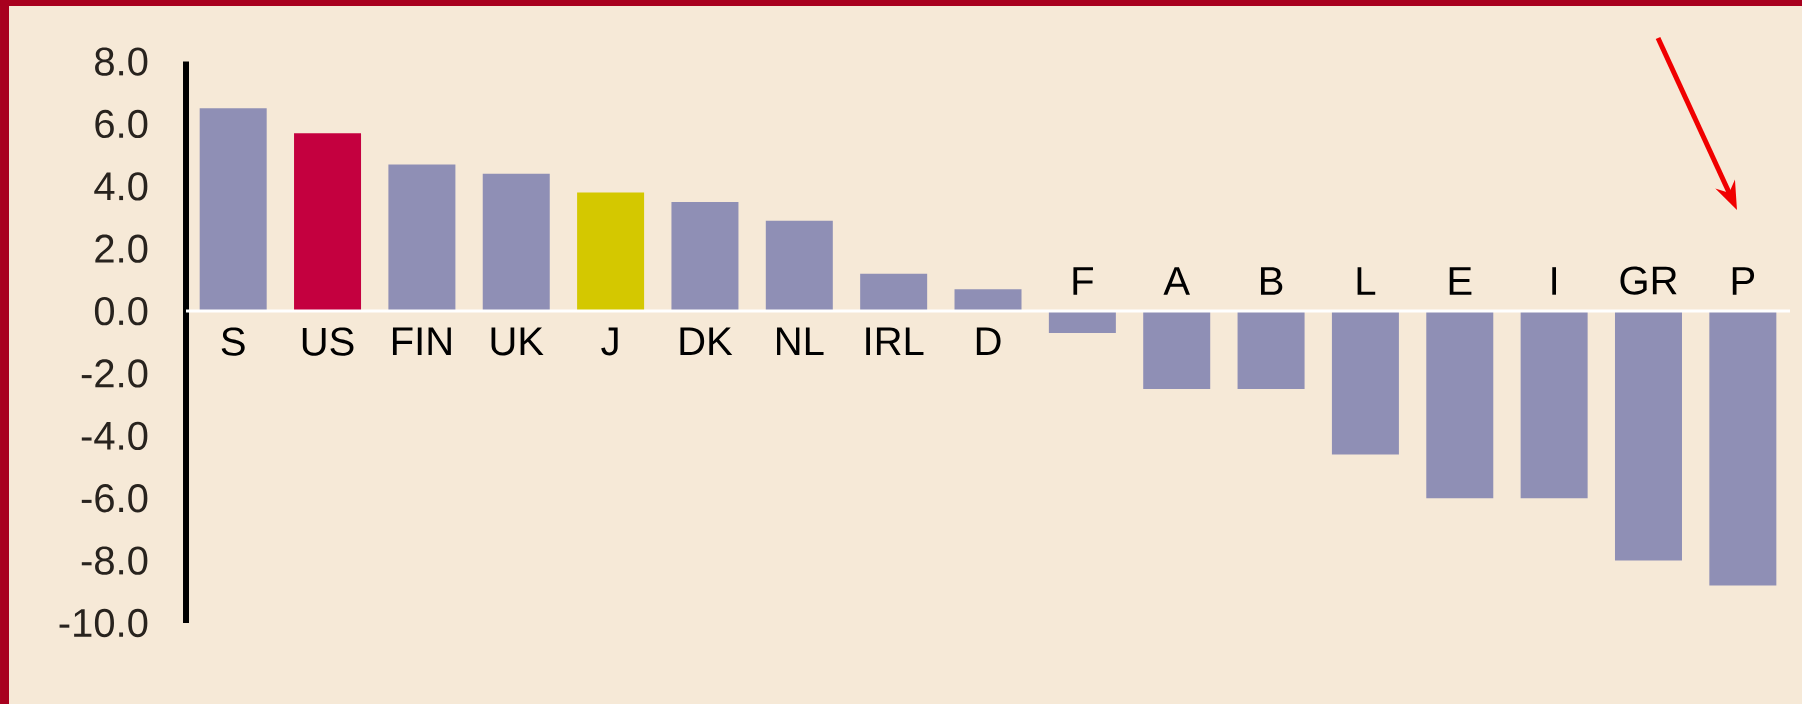 The width and height of the screenshot is (1802, 704). I want to click on x-tick-label: P, so click(1743, 281).